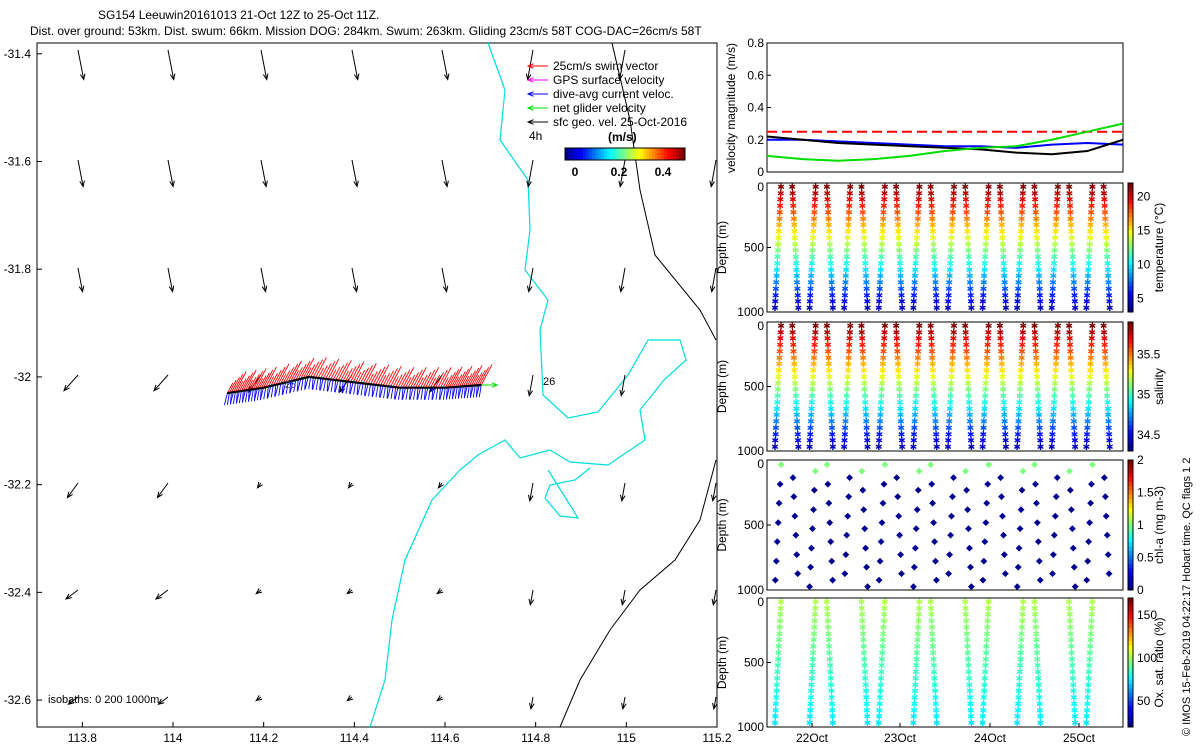 The image size is (1200, 750). Describe the element at coordinates (18, 269) in the screenshot. I see `map-y-tick-label: -31.8` at that location.